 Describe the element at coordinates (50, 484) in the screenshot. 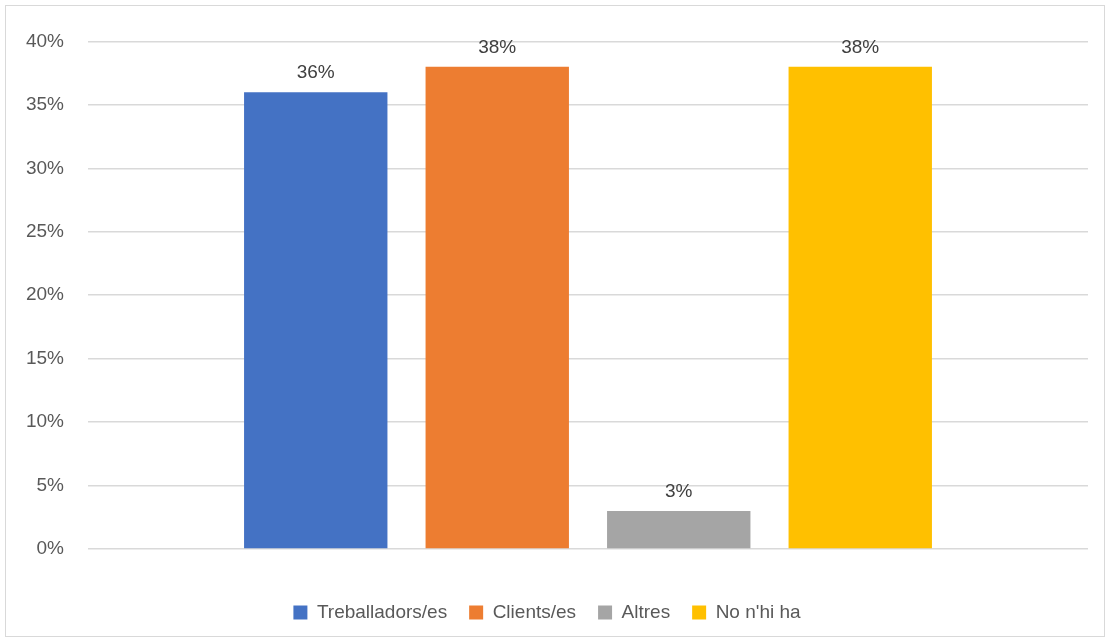

I see `y-tick-label: 5%` at that location.